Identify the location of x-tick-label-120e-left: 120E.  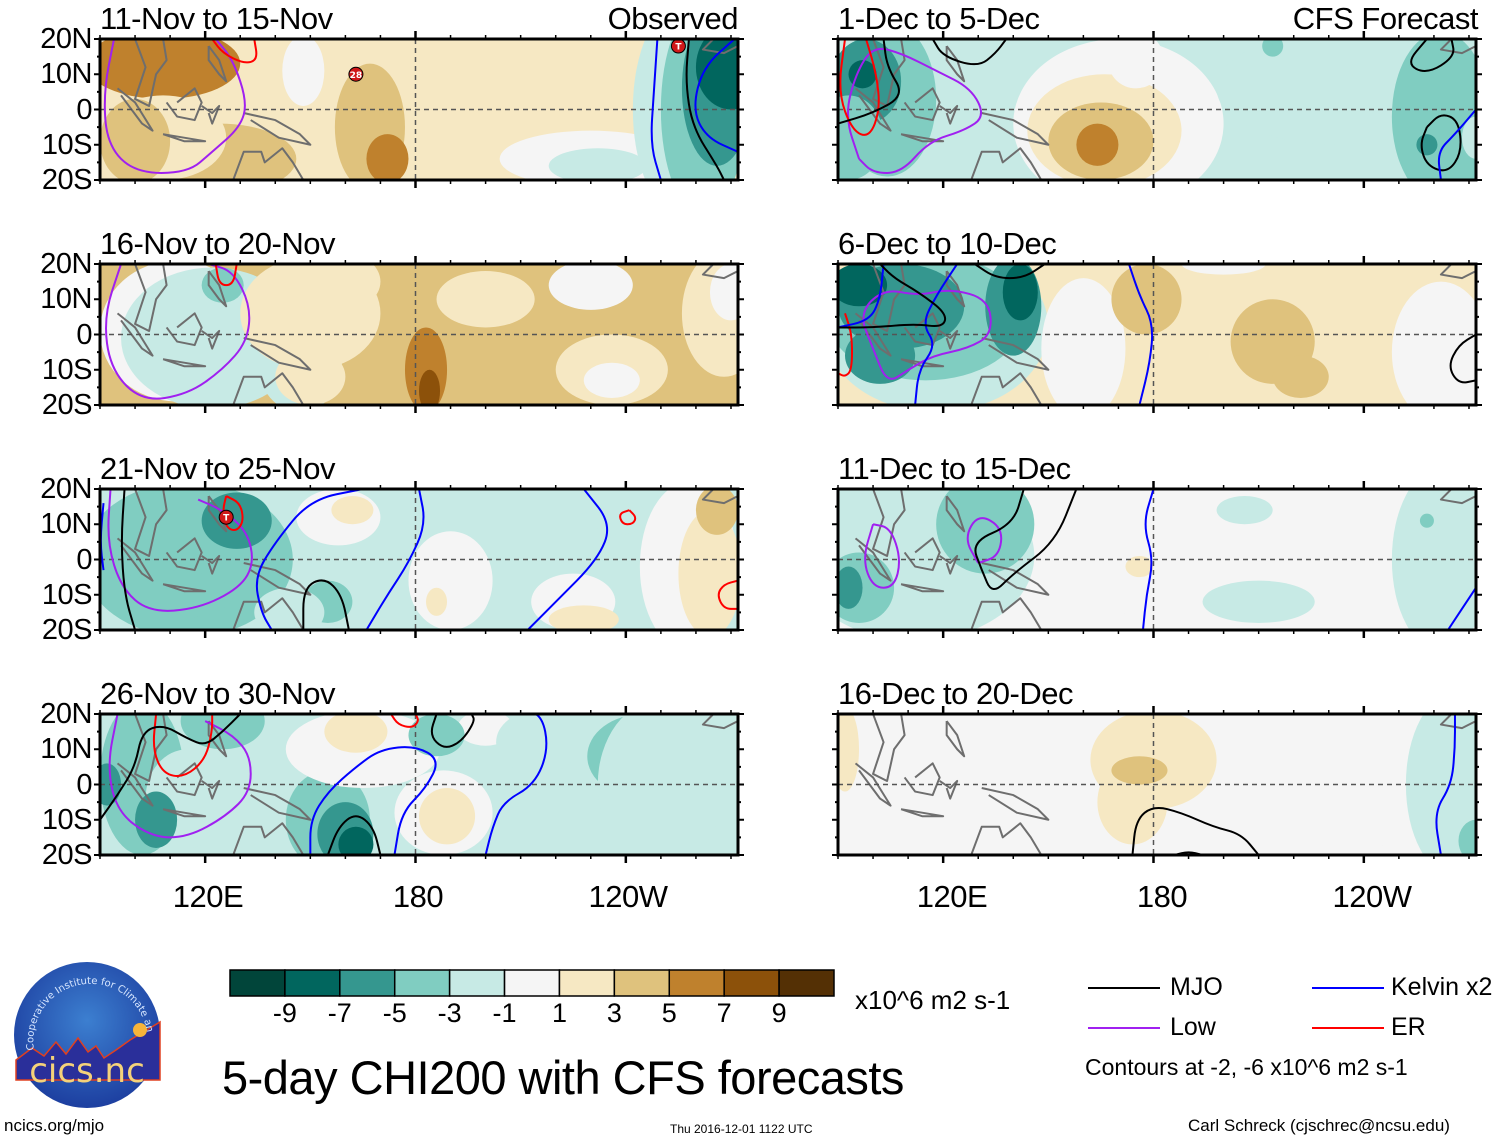
(208, 896).